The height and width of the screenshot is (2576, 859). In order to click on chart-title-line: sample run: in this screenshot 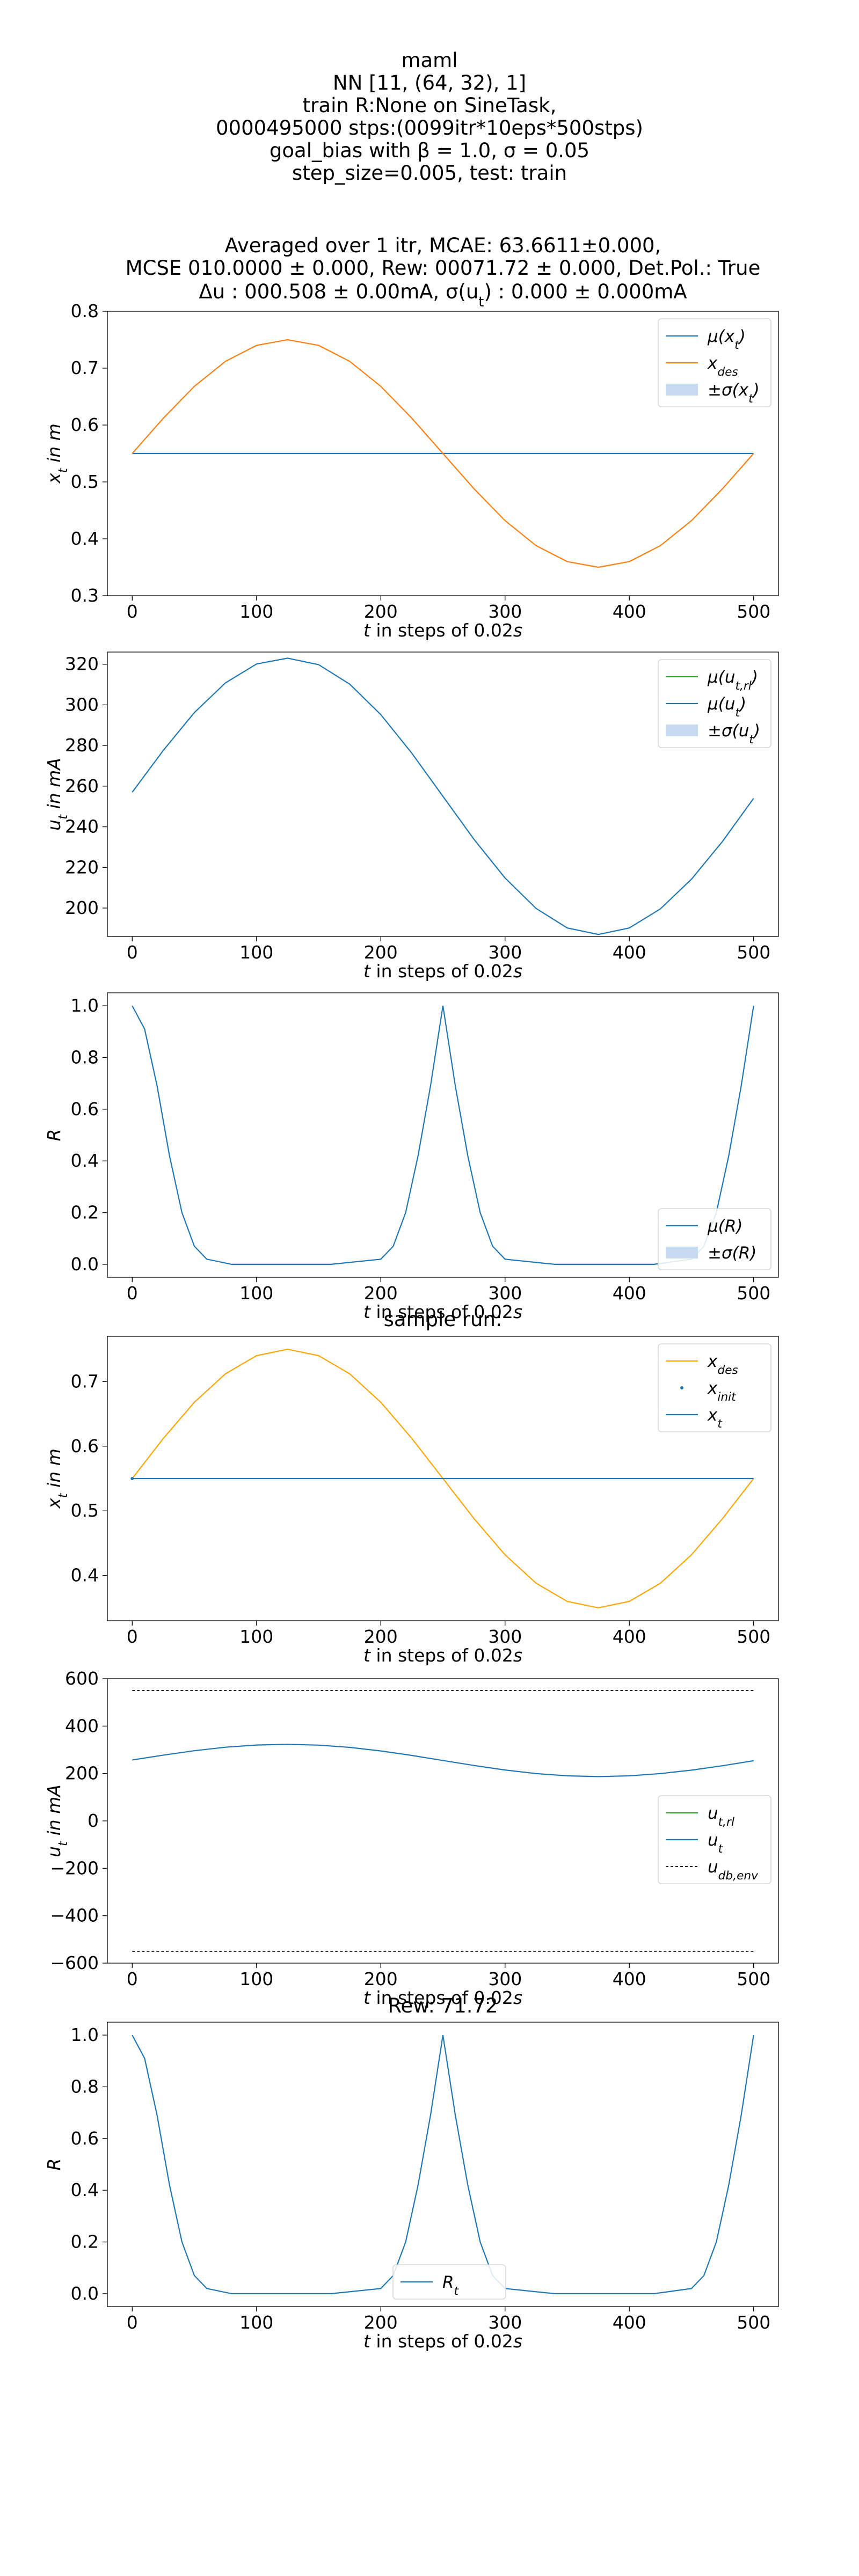, I will do `click(443, 1319)`.